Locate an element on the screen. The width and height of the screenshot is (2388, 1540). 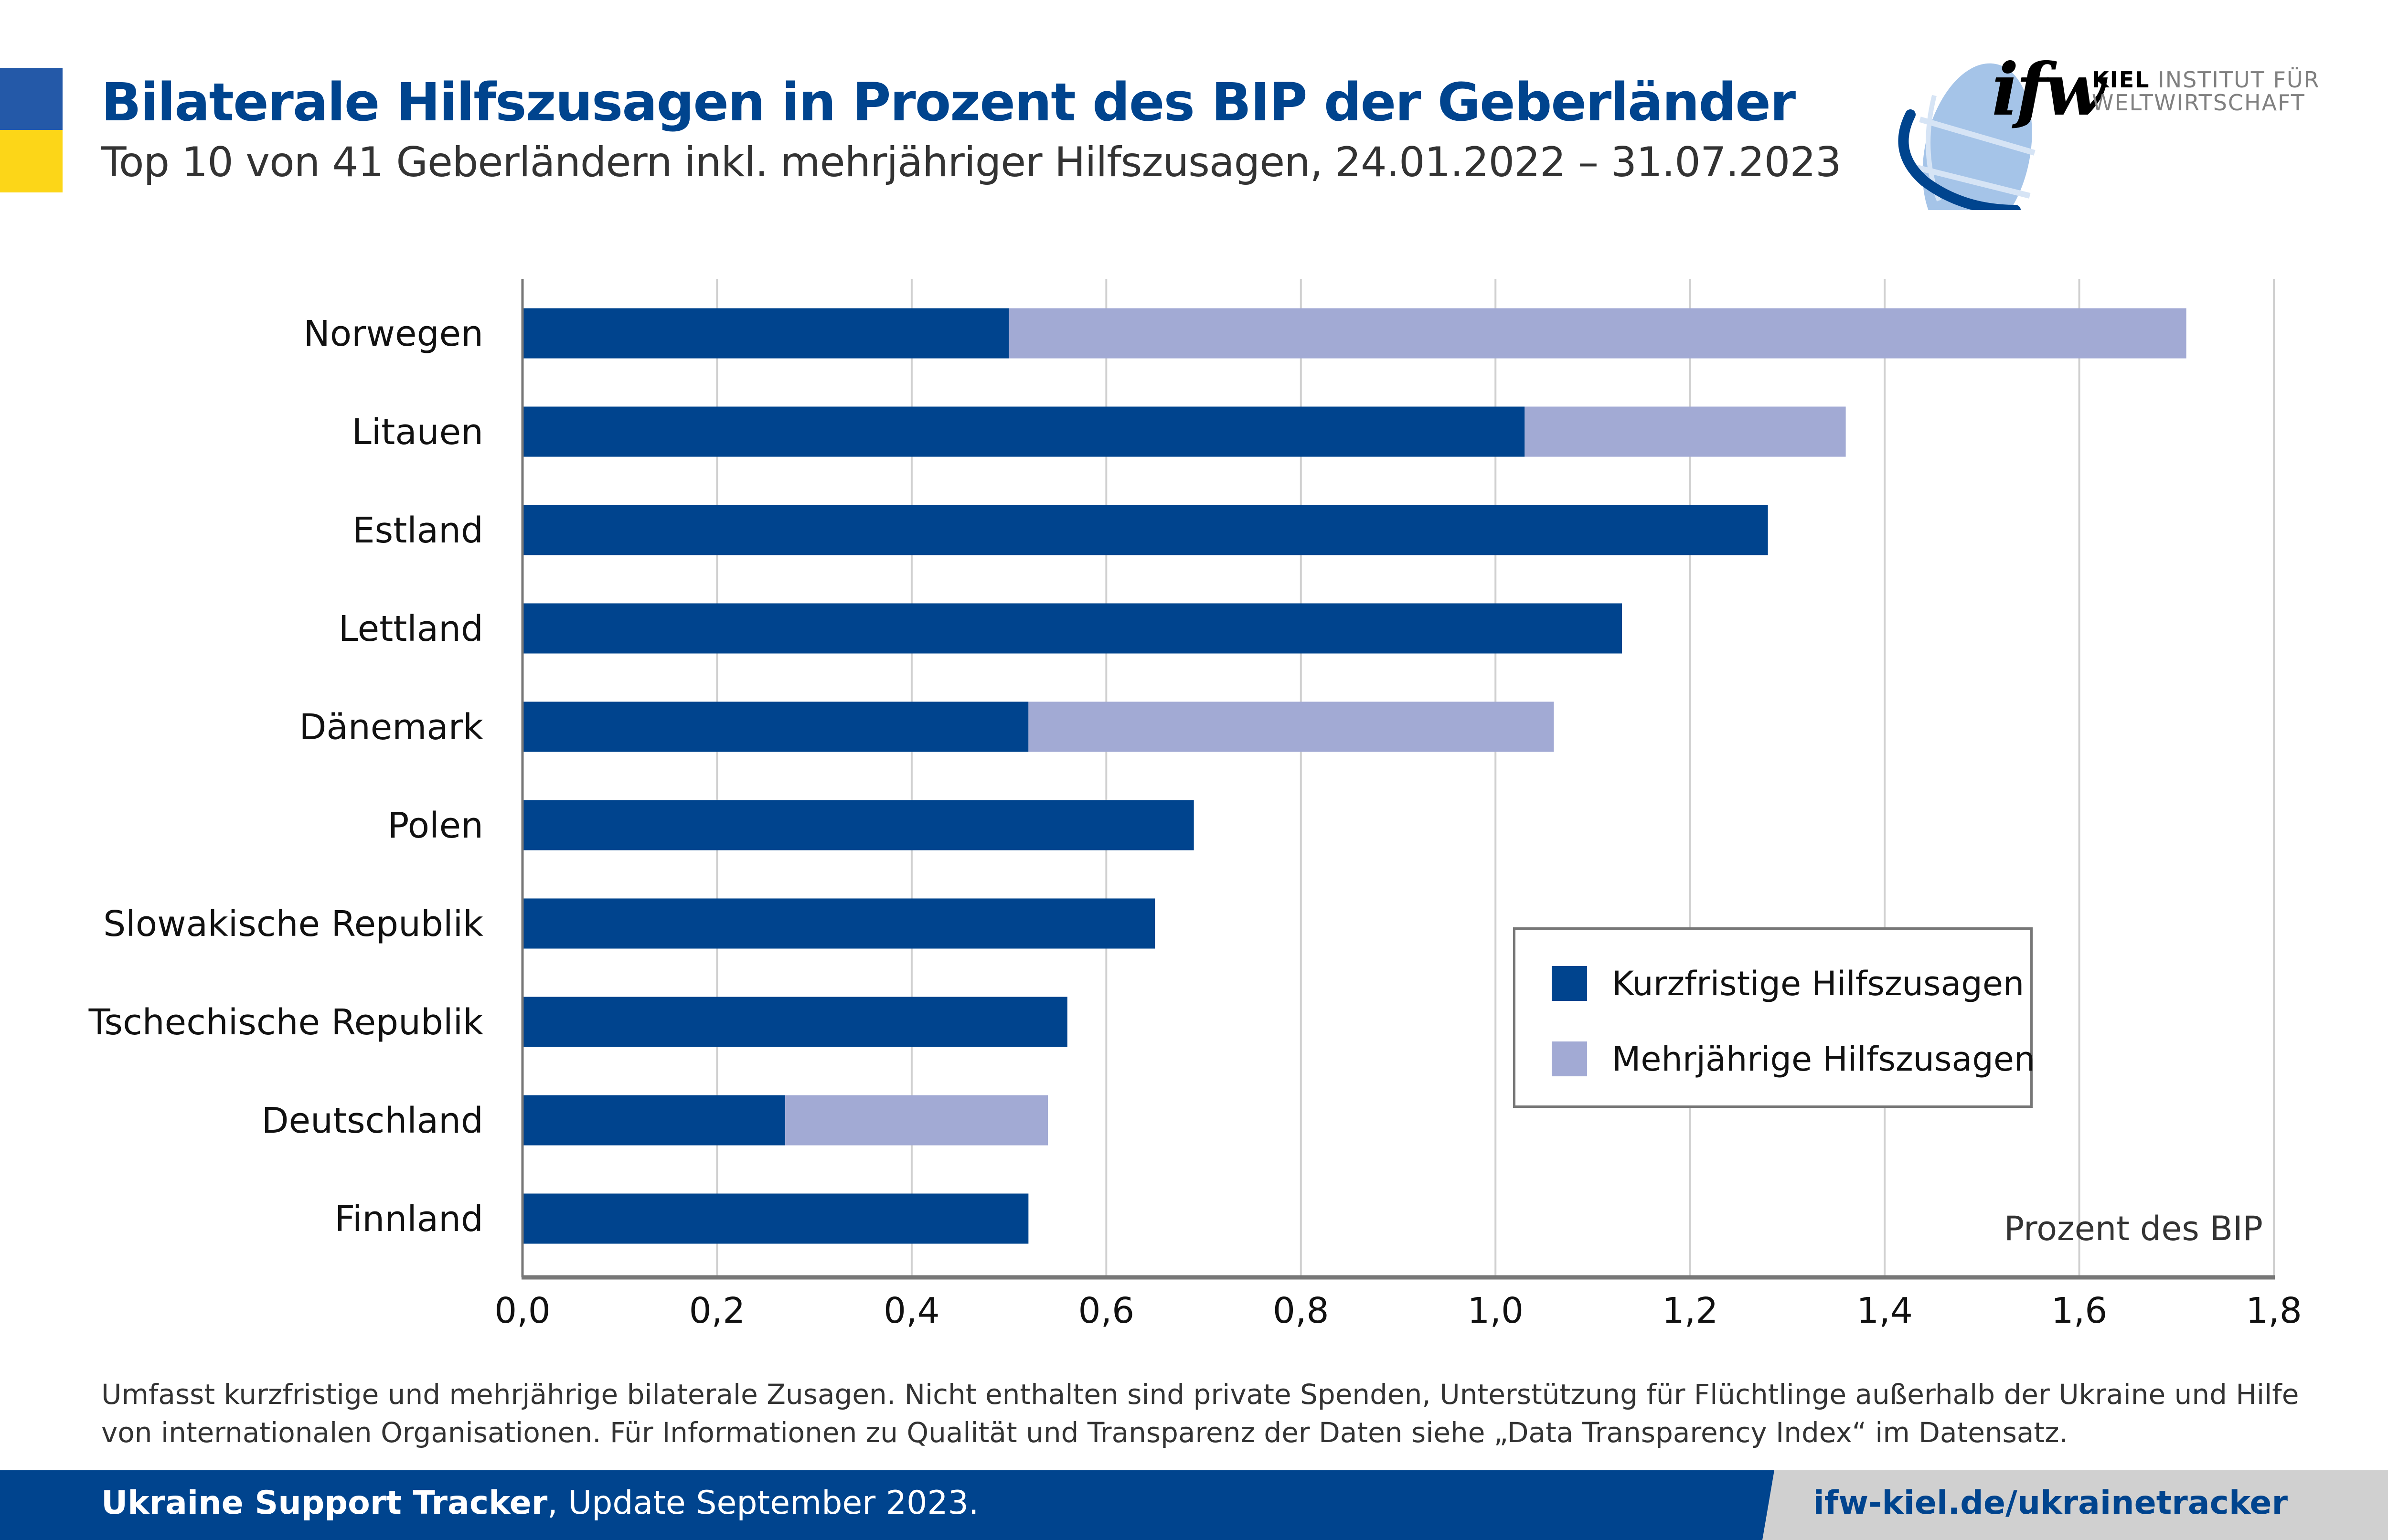
footer-source-update: , Update September 2023. is located at coordinates (763, 1503).